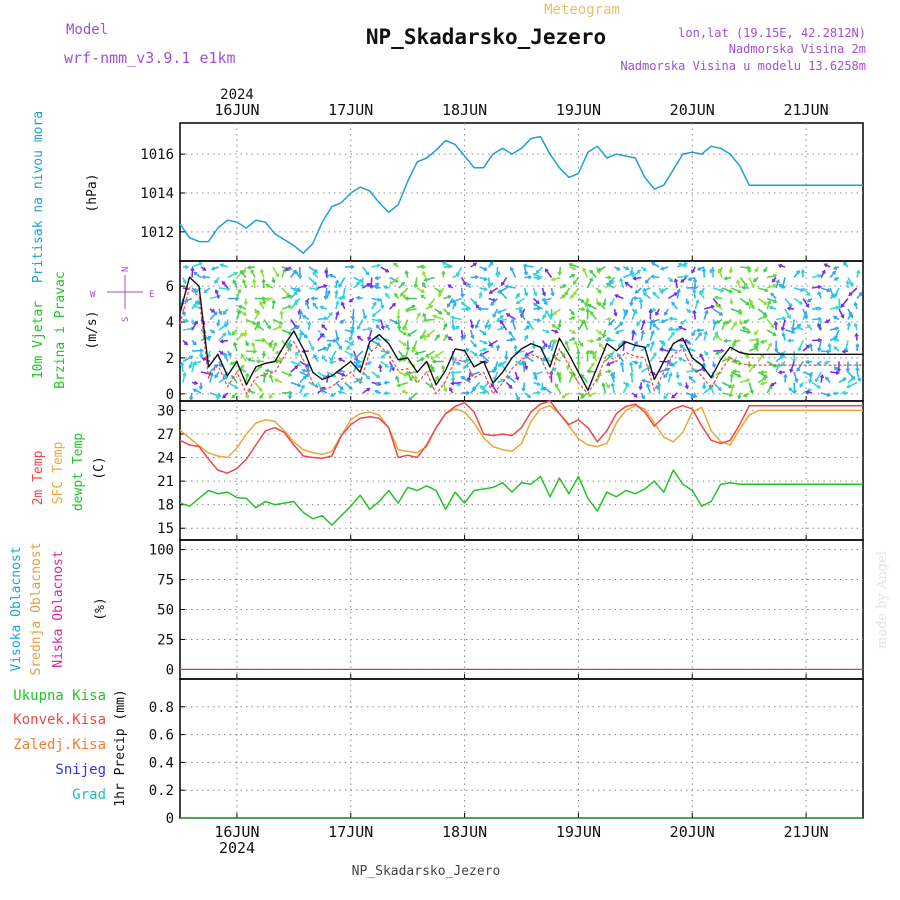 Image resolution: width=900 pixels, height=900 pixels. Describe the element at coordinates (59, 745) in the screenshot. I see `legend-frozen-precip: Zaledj.Kisa` at that location.